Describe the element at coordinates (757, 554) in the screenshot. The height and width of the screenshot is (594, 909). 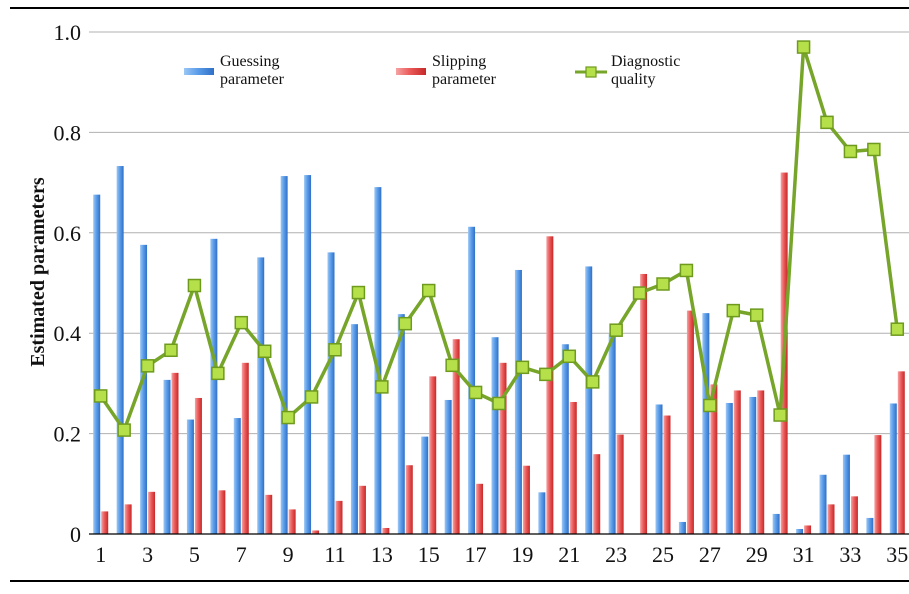
I see `x-tick-label: 29` at that location.